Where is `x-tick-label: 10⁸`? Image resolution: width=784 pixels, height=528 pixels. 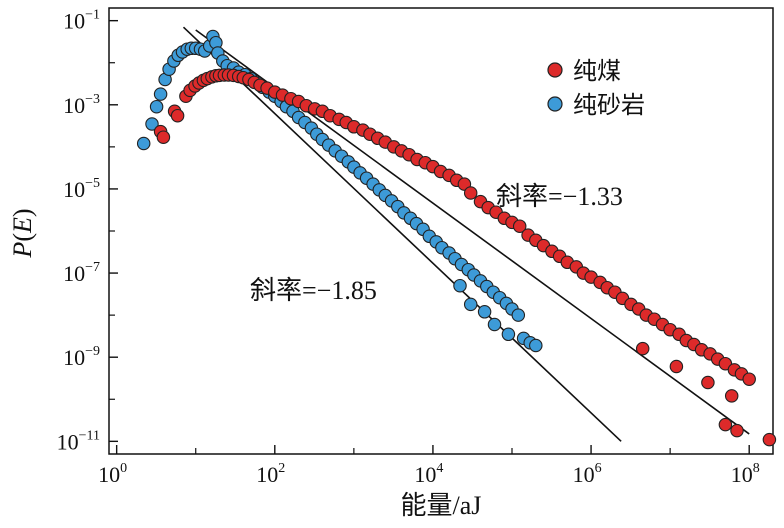
x-tick-label: 10⁸ is located at coordinates (745, 474).